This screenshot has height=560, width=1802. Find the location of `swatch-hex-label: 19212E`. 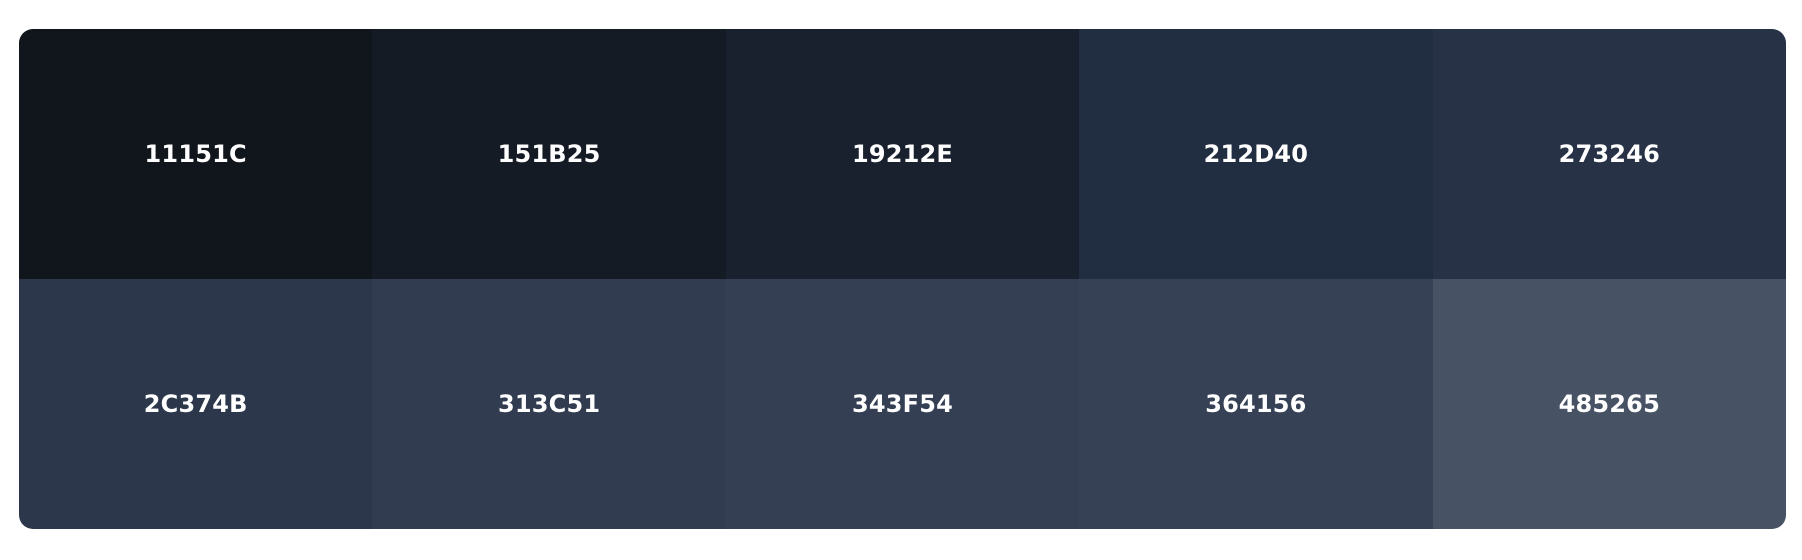

swatch-hex-label: 19212E is located at coordinates (902, 154).